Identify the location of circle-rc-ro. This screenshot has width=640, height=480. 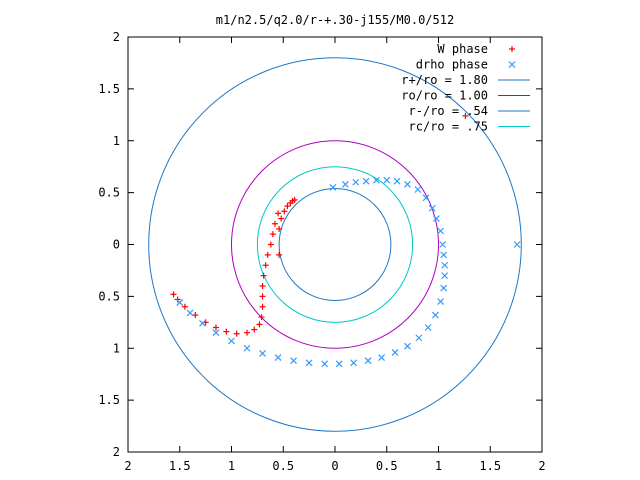
(335, 244).